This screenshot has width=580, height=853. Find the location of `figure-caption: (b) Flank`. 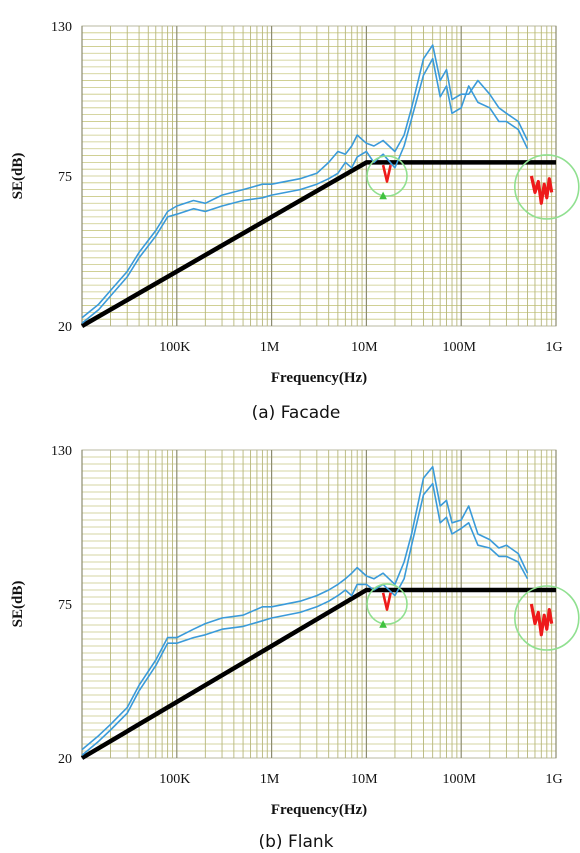

figure-caption: (b) Flank is located at coordinates (296, 842).